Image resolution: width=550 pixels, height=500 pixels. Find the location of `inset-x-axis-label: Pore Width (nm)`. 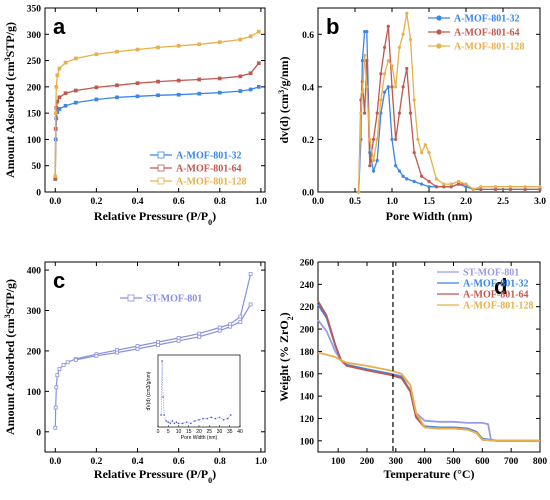

inset-x-axis-label: Pore Width (nm) is located at coordinates (199, 438).